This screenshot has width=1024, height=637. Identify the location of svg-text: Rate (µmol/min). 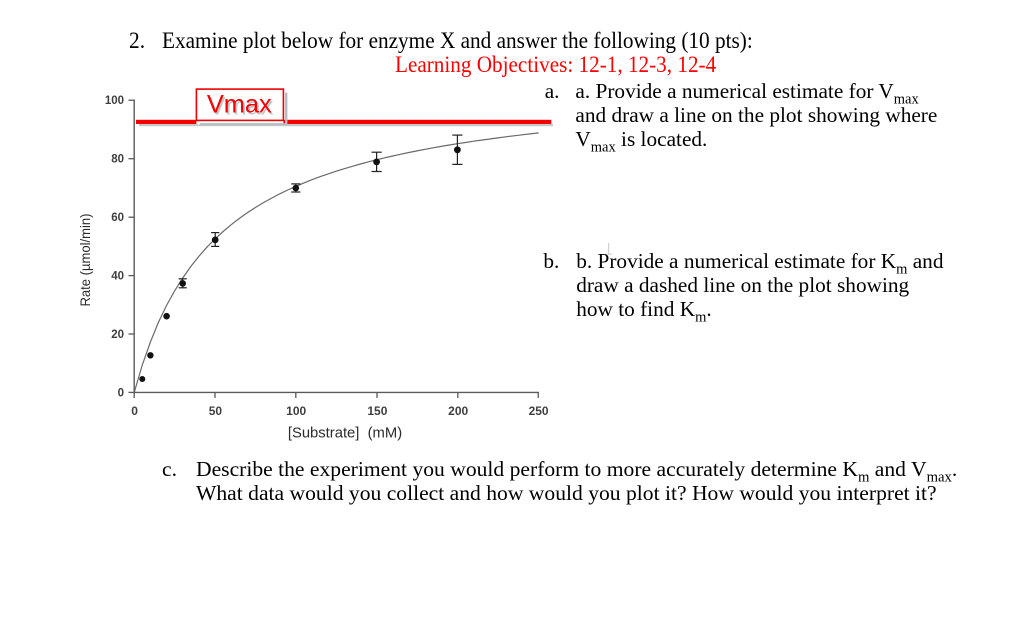
(85, 260).